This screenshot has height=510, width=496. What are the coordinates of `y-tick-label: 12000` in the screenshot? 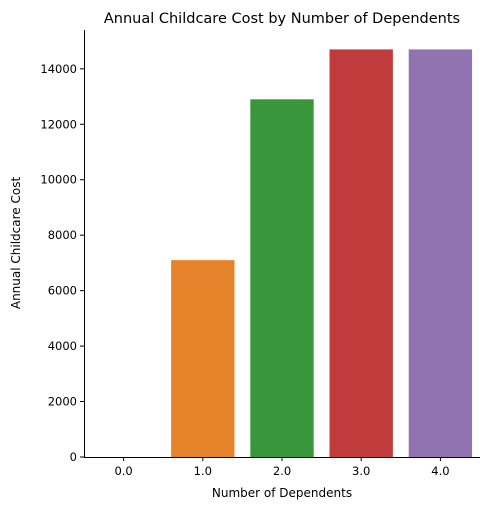 It's located at (58, 124).